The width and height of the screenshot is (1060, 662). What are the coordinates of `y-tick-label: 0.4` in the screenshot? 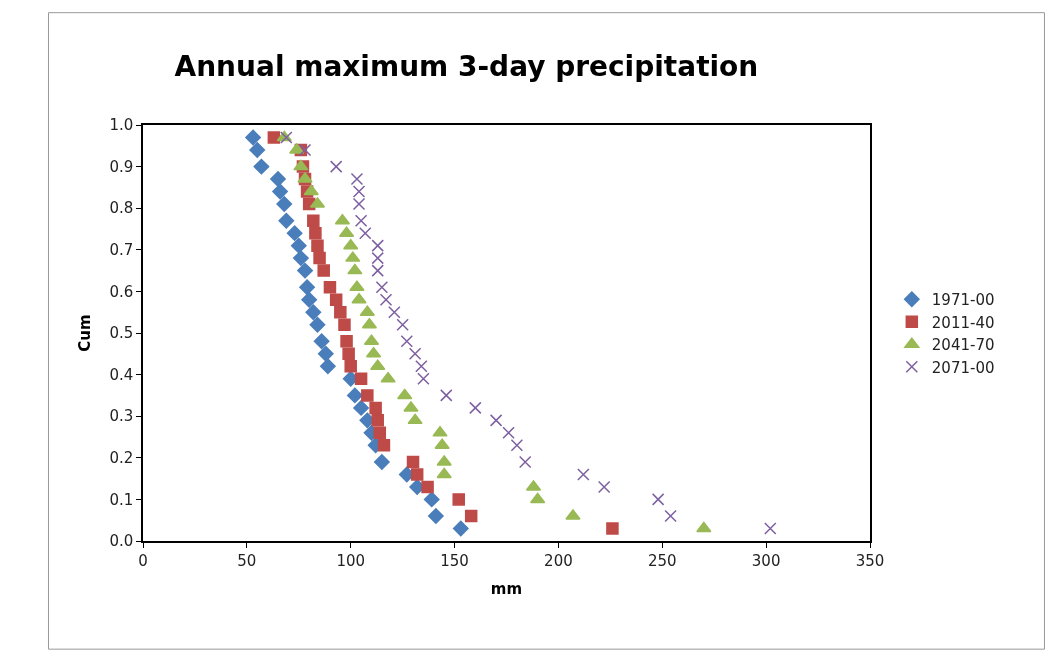 It's located at (121, 374).